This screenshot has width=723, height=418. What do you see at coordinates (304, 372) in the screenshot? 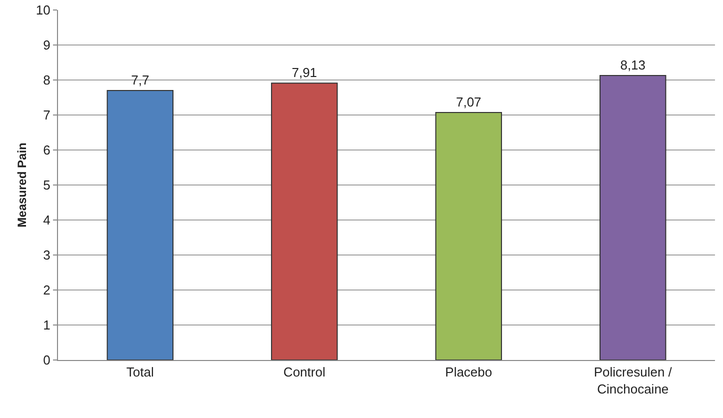
I see `x-tick-label: Control` at bounding box center [304, 372].